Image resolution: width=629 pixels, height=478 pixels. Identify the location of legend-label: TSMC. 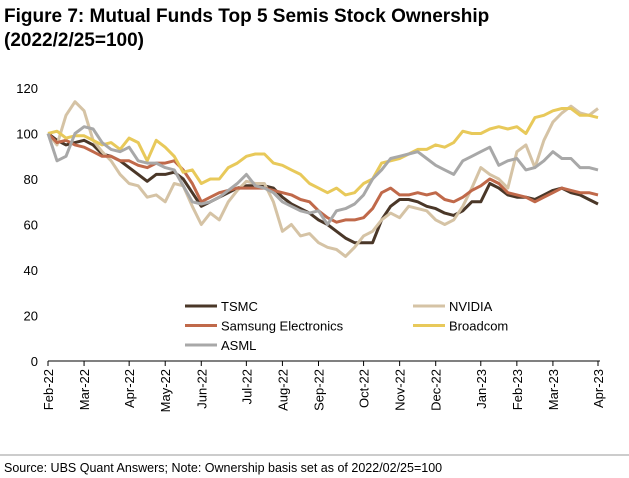
(239, 306).